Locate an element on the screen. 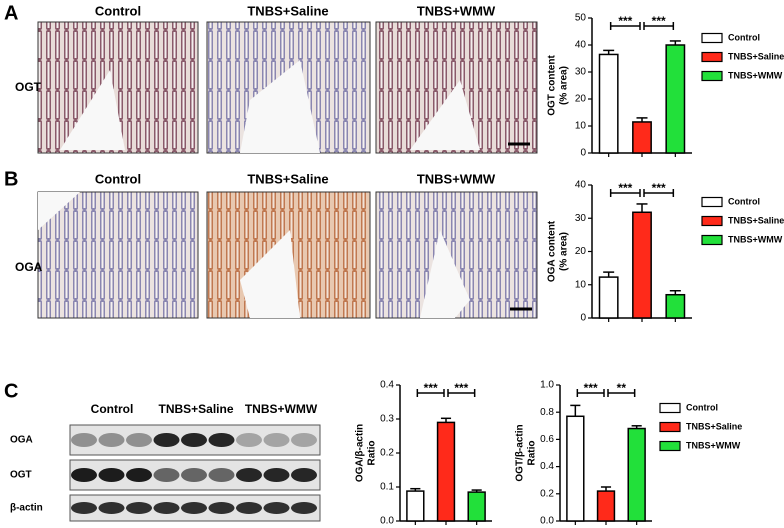 The width and height of the screenshot is (784, 528). row-label: OGT is located at coordinates (28, 87).